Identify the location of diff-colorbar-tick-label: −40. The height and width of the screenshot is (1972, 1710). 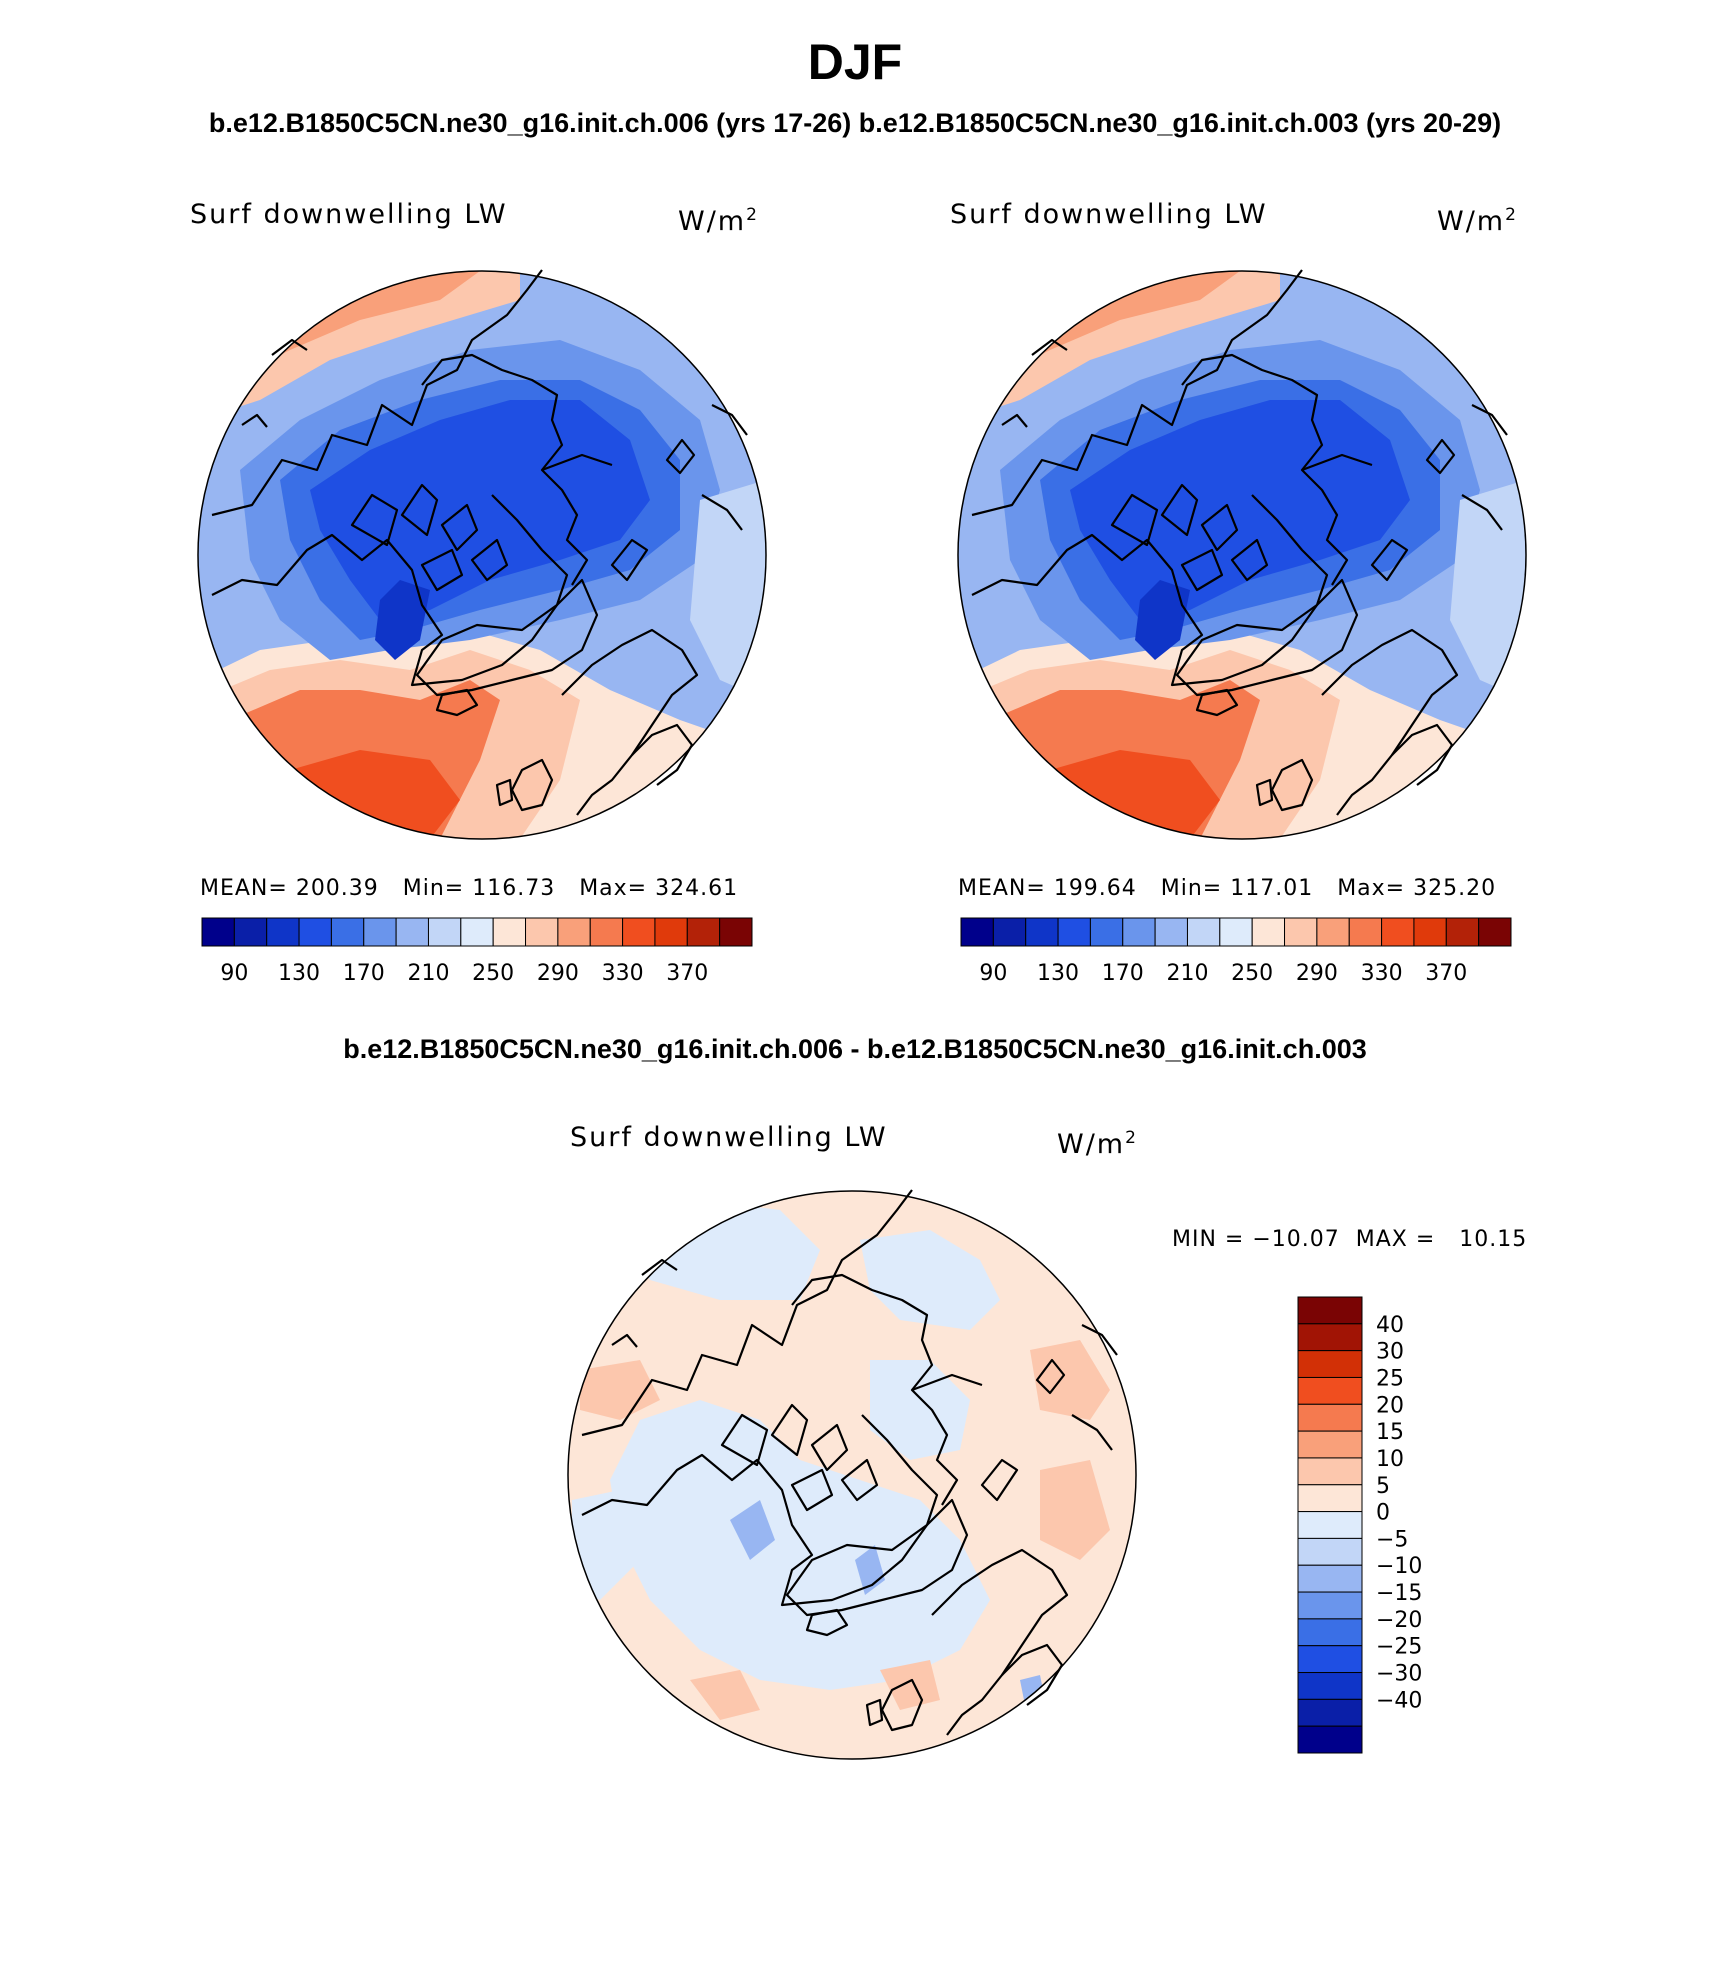
(1399, 1700).